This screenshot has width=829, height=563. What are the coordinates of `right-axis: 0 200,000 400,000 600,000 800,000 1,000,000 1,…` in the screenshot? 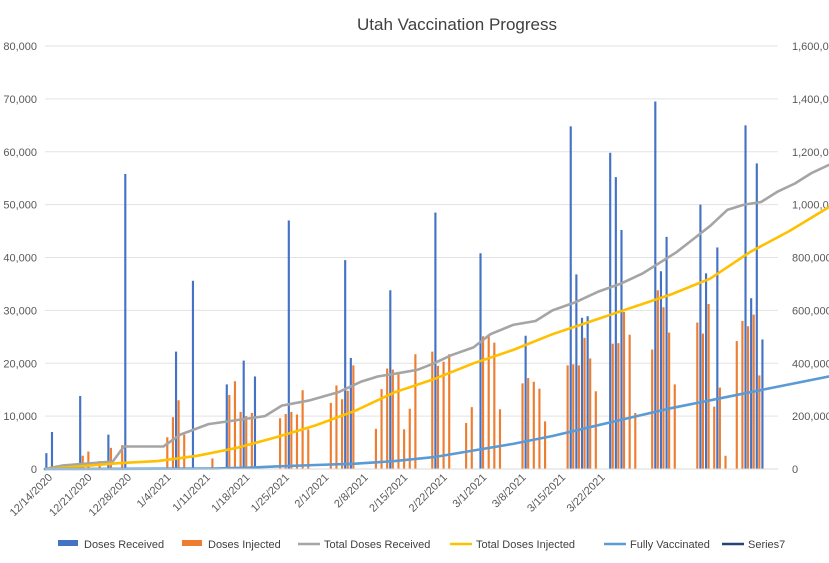 It's located at (810, 258).